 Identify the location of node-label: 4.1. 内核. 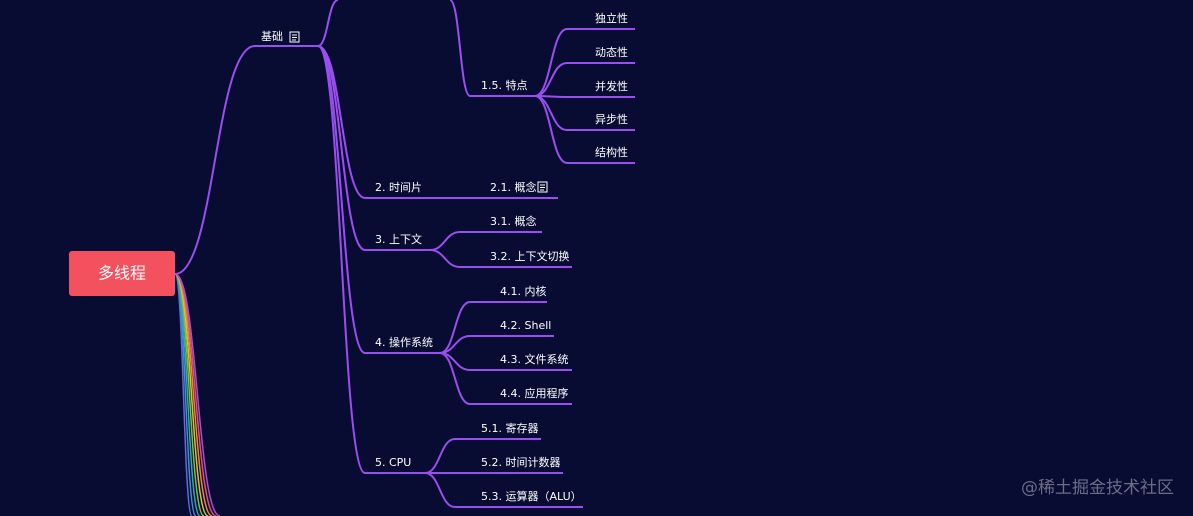
(523, 291).